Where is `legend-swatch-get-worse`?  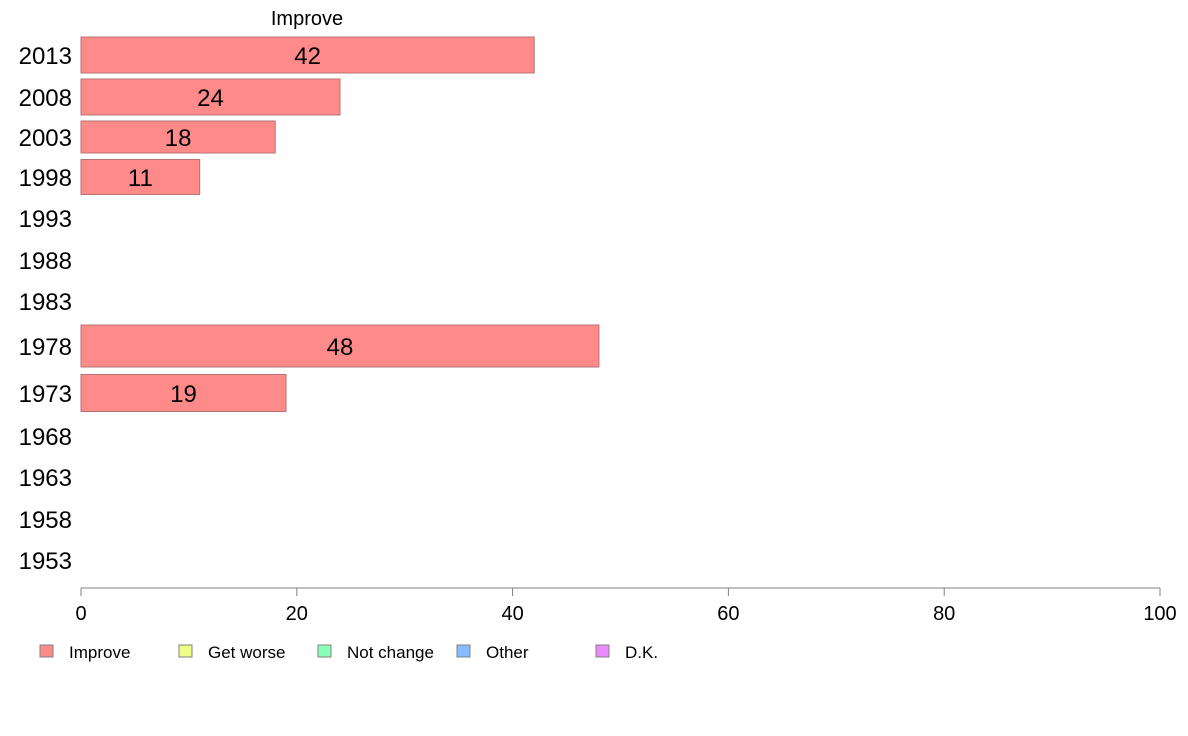
legend-swatch-get-worse is located at coordinates (185, 651).